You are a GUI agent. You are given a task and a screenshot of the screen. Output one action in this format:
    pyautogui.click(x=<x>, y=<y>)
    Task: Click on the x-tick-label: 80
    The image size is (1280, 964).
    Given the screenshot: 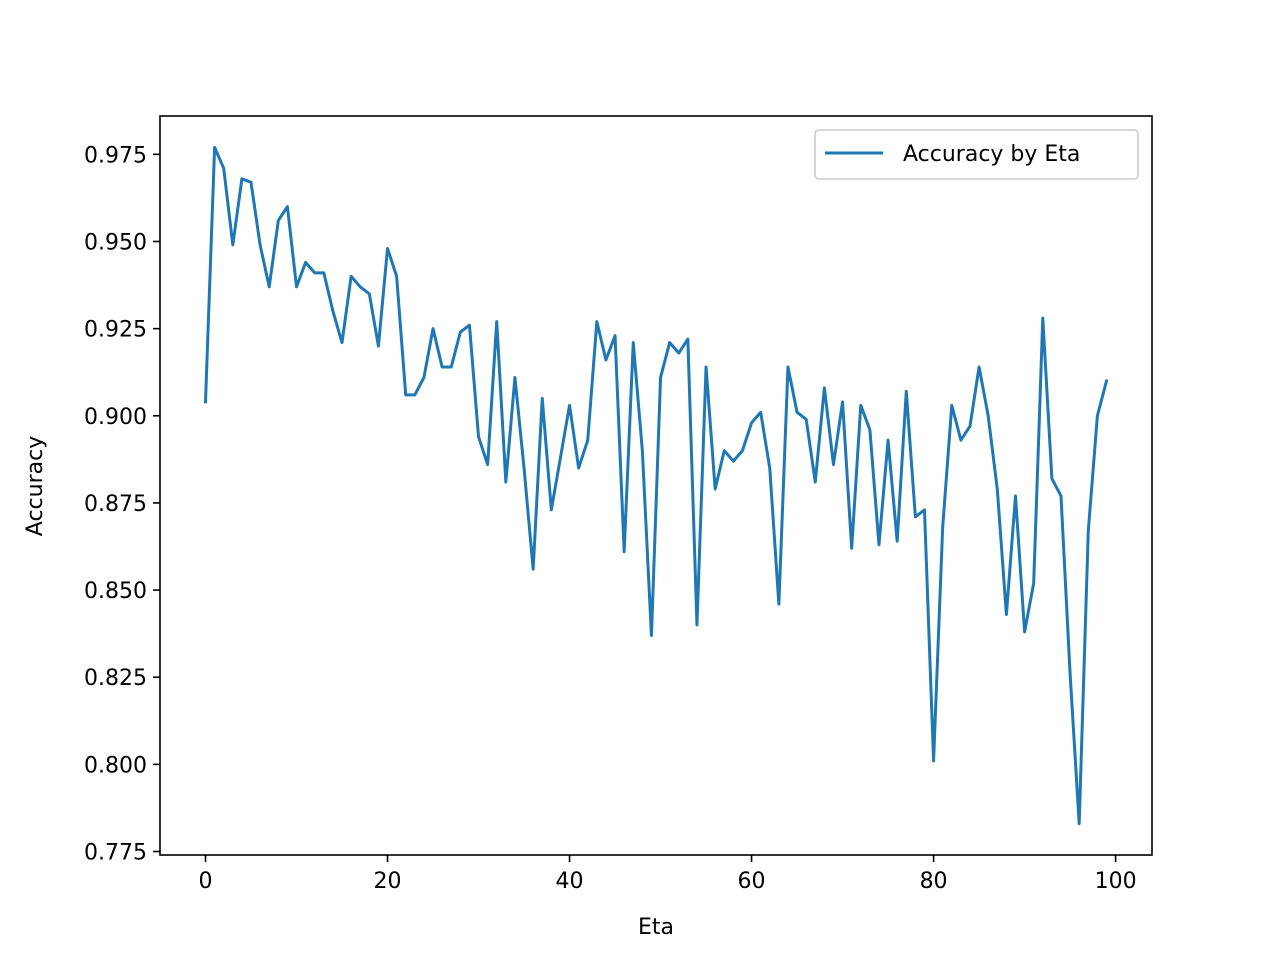 What is the action you would take?
    pyautogui.click(x=934, y=881)
    